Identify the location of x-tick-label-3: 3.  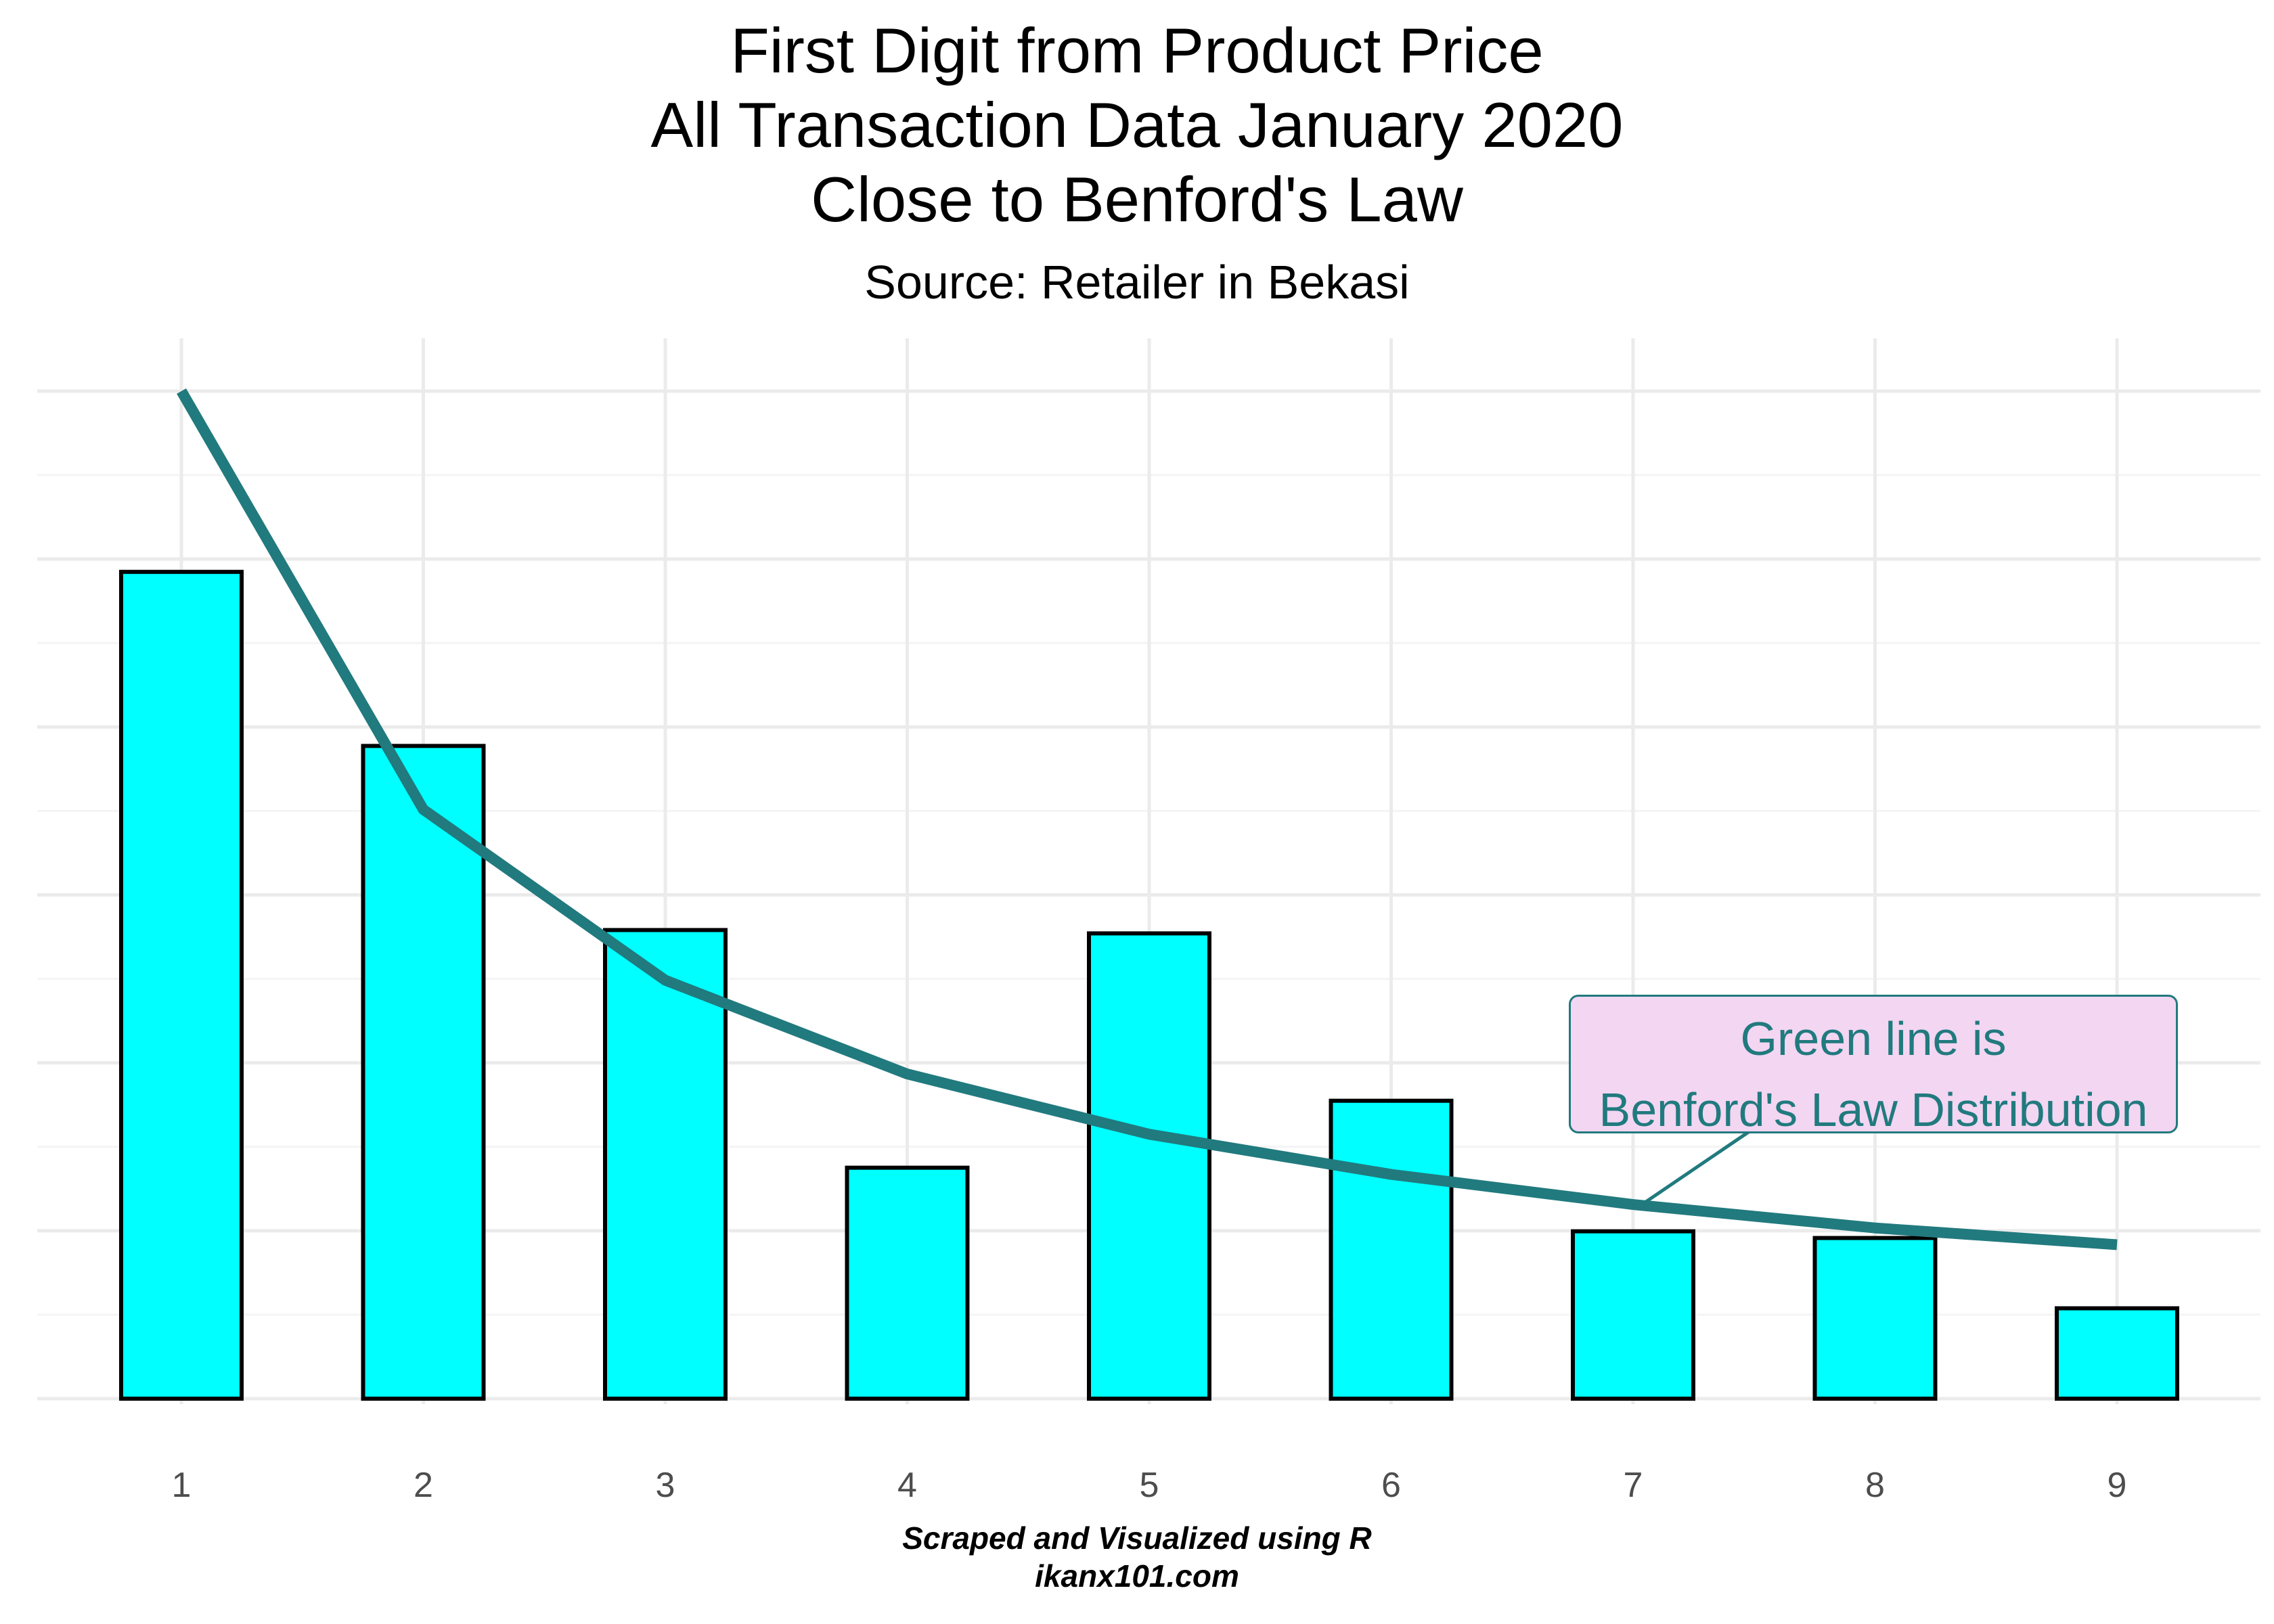
(665, 1485).